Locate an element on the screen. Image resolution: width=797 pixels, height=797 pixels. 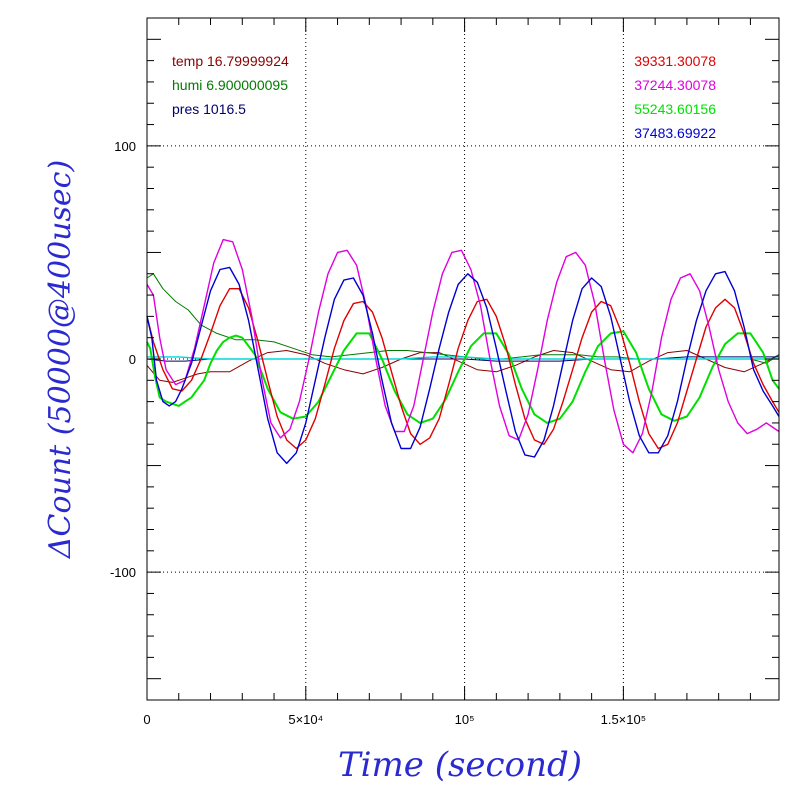
legend-right-0: 39331.30078 is located at coordinates (675, 61).